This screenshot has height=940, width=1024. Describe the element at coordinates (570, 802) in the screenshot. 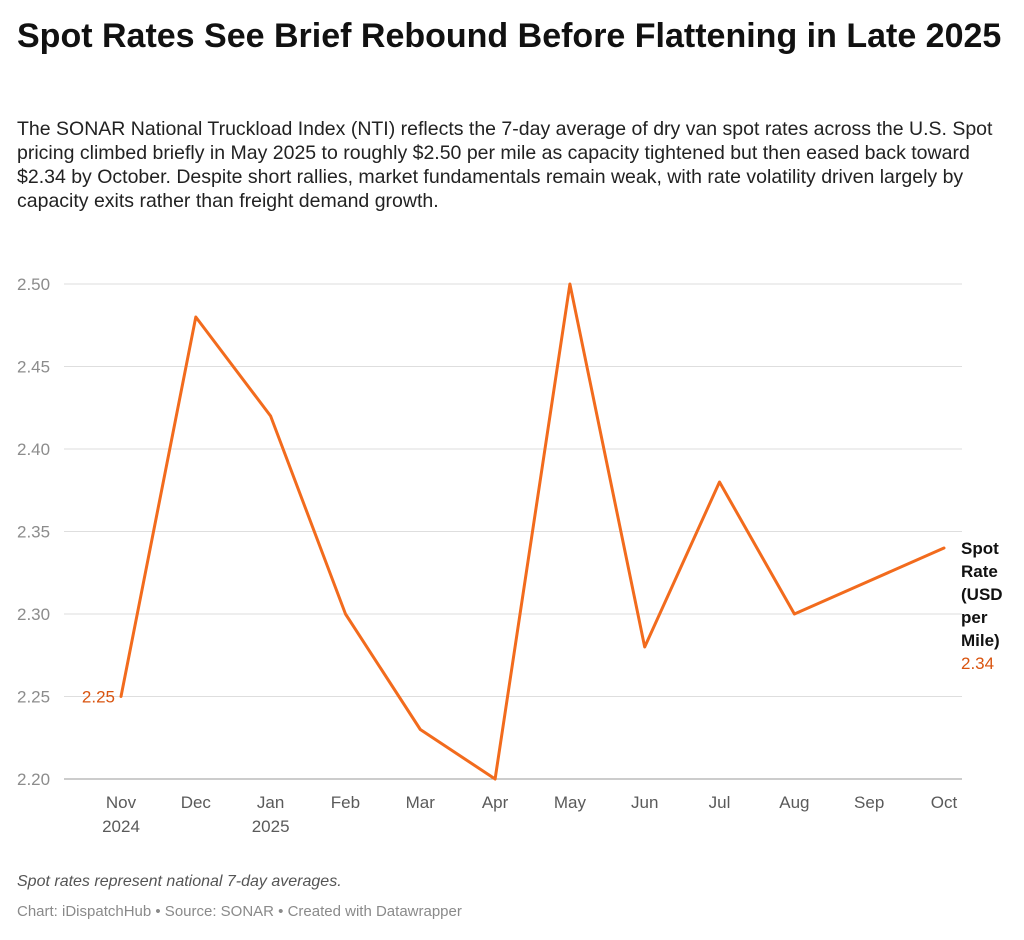

I see `x-tick-label: May` at that location.